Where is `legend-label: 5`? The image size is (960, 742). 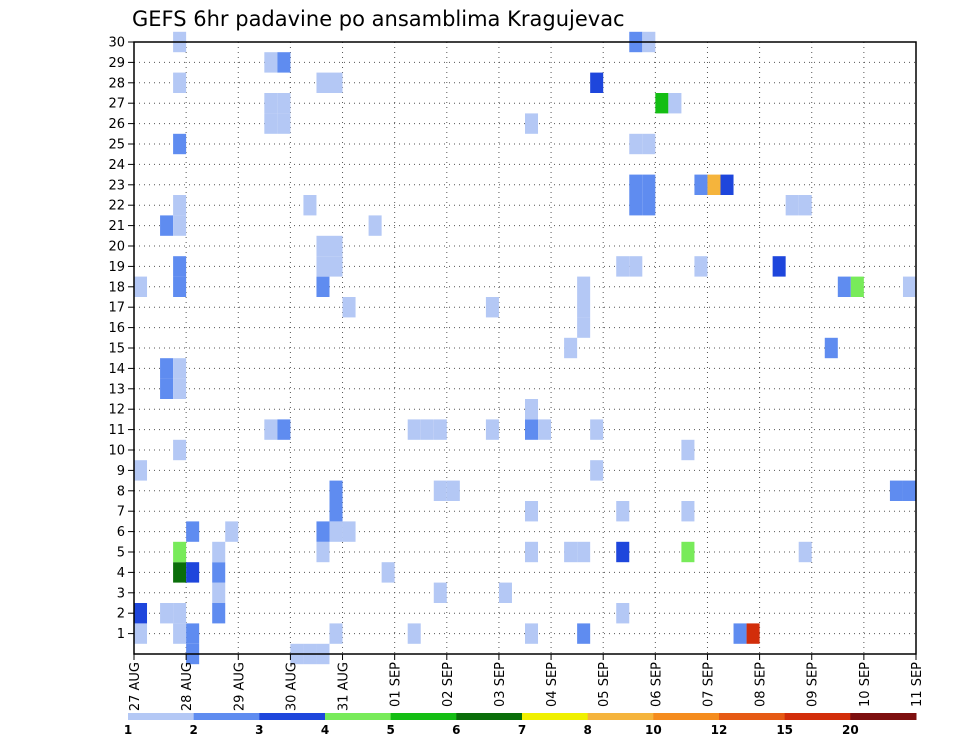 legend-label: 5 is located at coordinates (390, 730).